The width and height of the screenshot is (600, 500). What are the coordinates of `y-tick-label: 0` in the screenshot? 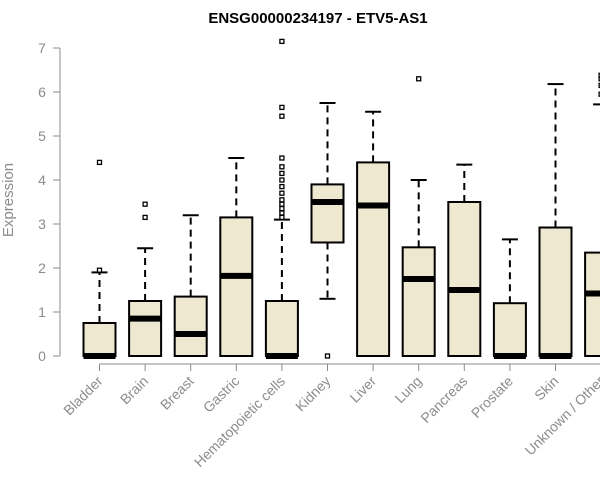 It's located at (42, 356).